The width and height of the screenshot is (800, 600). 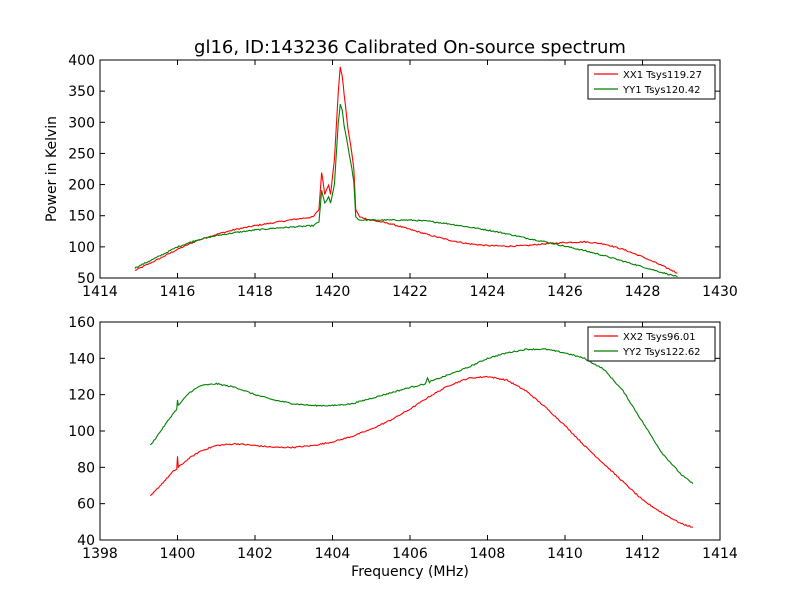 What do you see at coordinates (178, 292) in the screenshot?
I see `x-tick-label: 1416` at bounding box center [178, 292].